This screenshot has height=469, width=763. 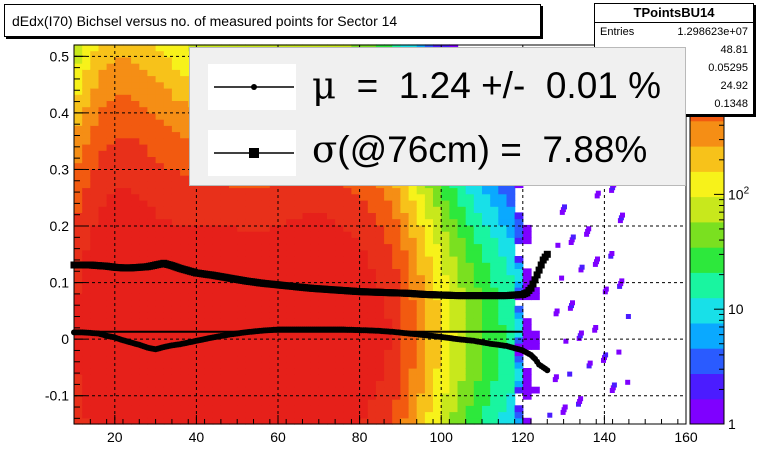 I want to click on mu-symbol: μ, so click(x=324, y=85).